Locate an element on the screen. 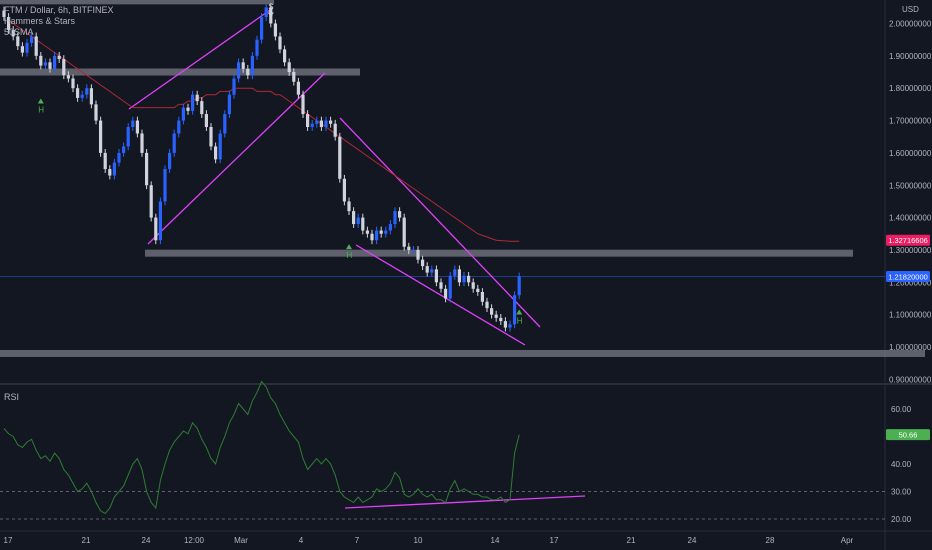  time-tick-label: 28 is located at coordinates (770, 540).